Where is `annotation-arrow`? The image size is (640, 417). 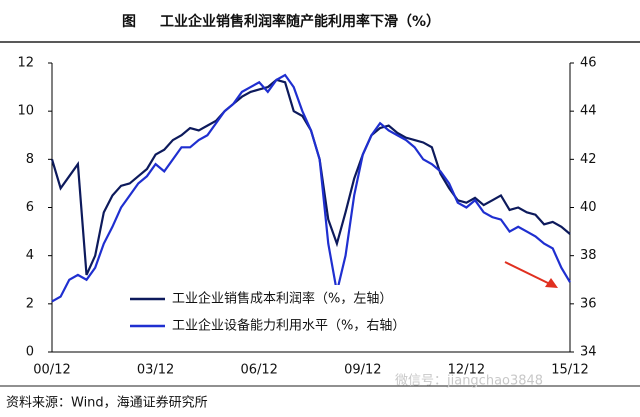
annotation-arrow is located at coordinates (528, 273).